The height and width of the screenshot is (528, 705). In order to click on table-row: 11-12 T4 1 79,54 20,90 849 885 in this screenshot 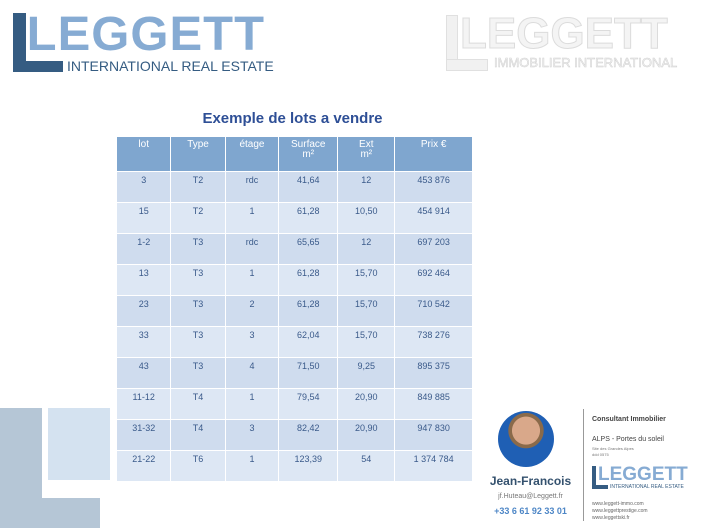, I will do `click(294, 404)`.